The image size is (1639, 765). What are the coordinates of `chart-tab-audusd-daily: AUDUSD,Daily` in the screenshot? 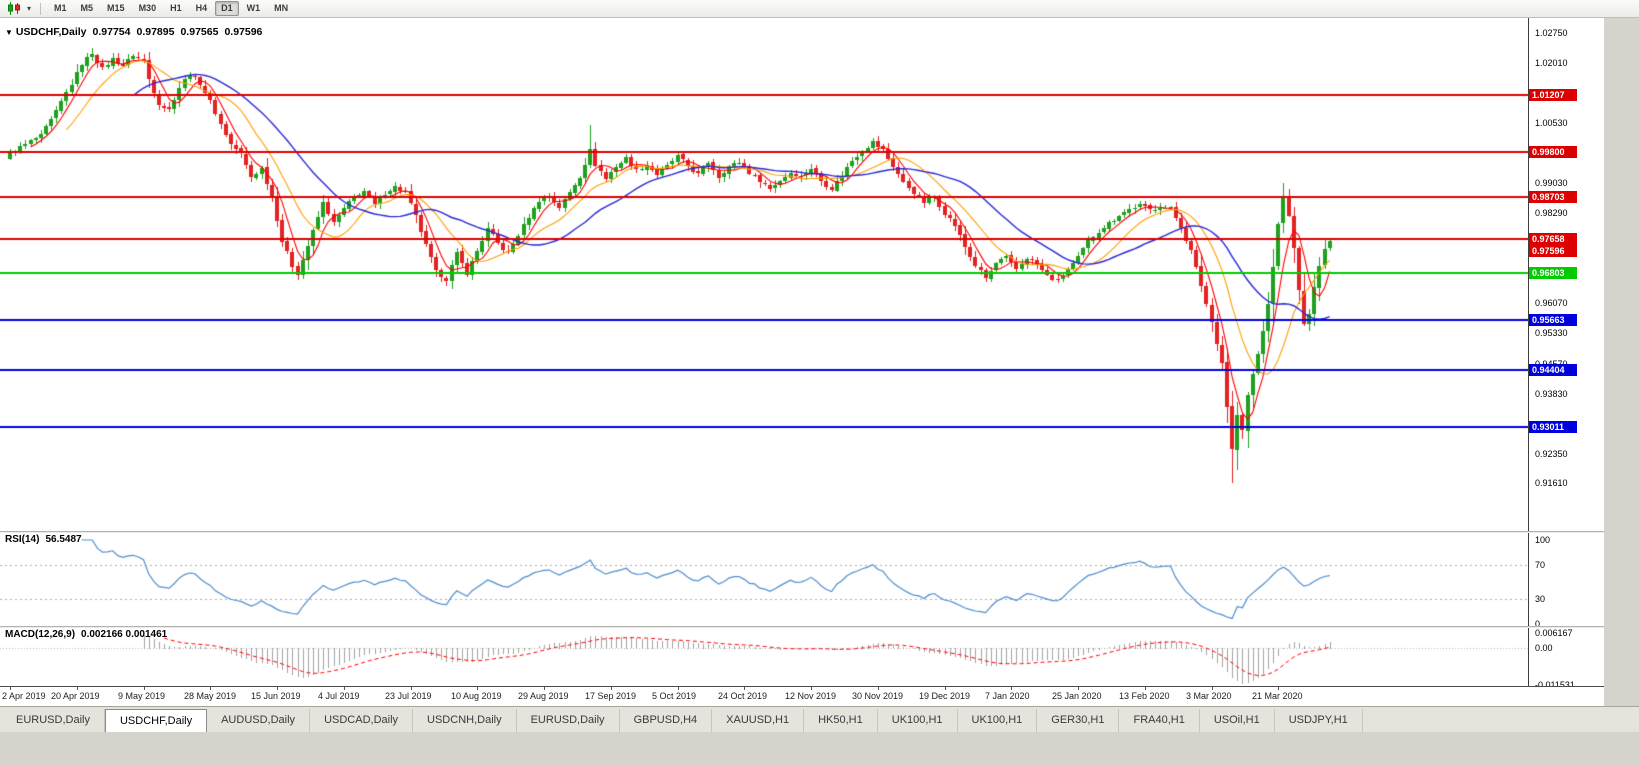 It's located at (259, 720).